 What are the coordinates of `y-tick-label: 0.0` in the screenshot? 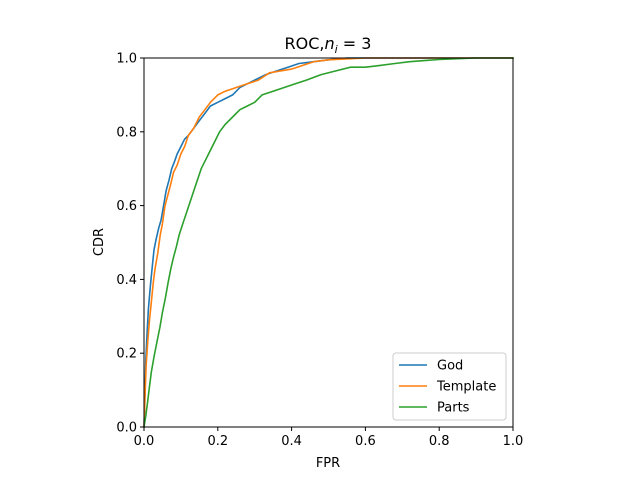 It's located at (126, 428).